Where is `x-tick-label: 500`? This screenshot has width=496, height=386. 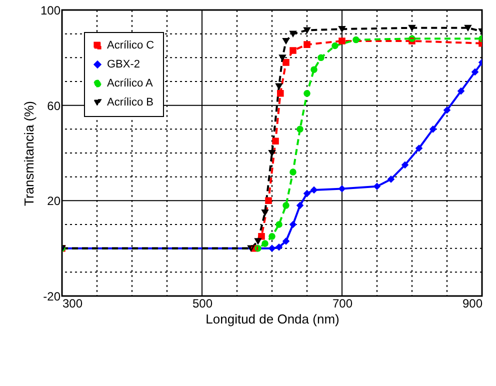 x-tick-label: 500 is located at coordinates (202, 303).